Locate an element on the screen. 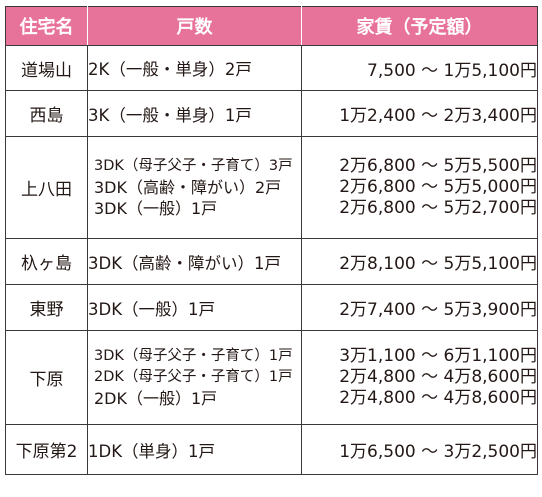  unit-count: 3DK（高齢・障がい）1戸 is located at coordinates (194, 261).